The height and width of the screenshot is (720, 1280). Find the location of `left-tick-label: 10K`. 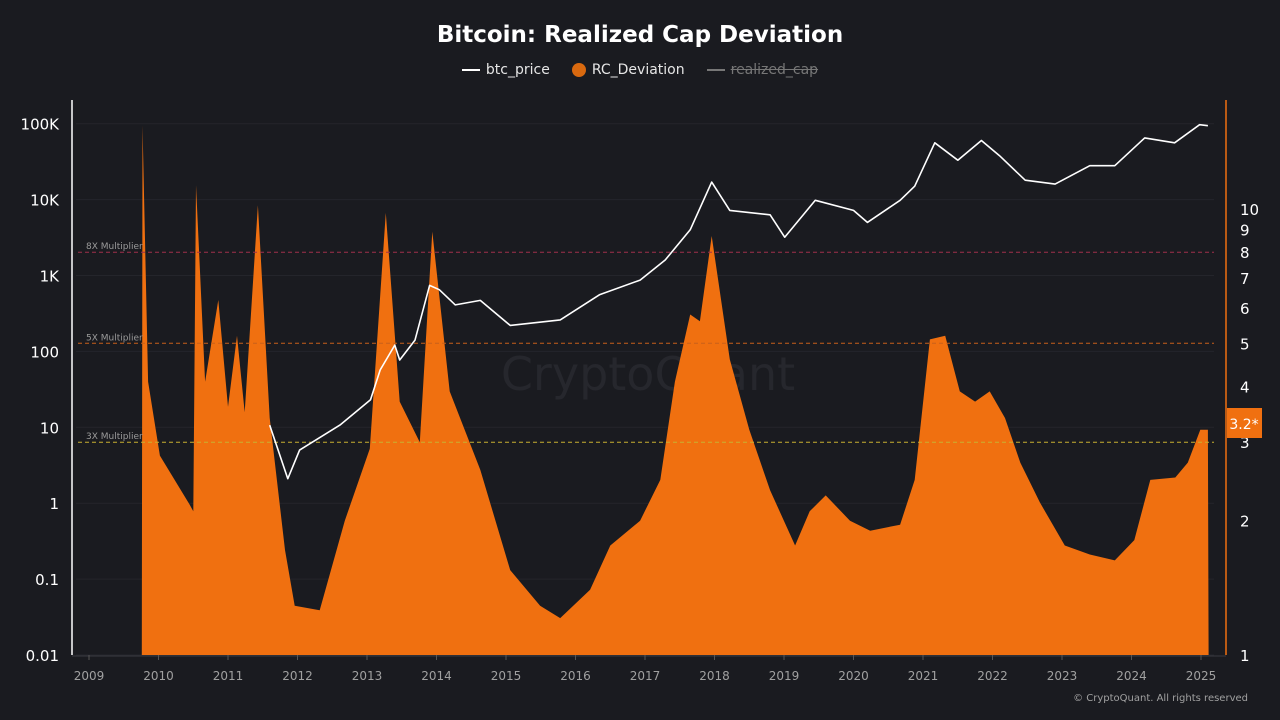

left-tick-label: 10K is located at coordinates (45, 201).